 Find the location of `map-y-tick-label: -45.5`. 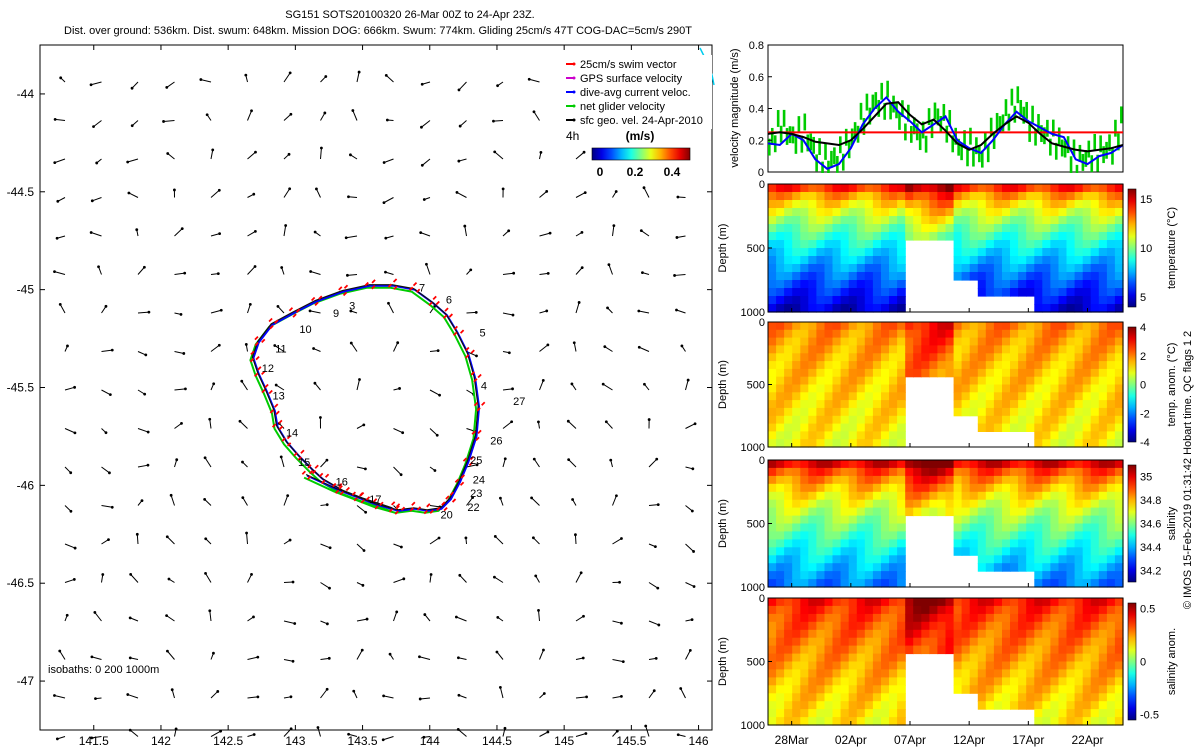

map-y-tick-label: -45.5 is located at coordinates (21, 388).